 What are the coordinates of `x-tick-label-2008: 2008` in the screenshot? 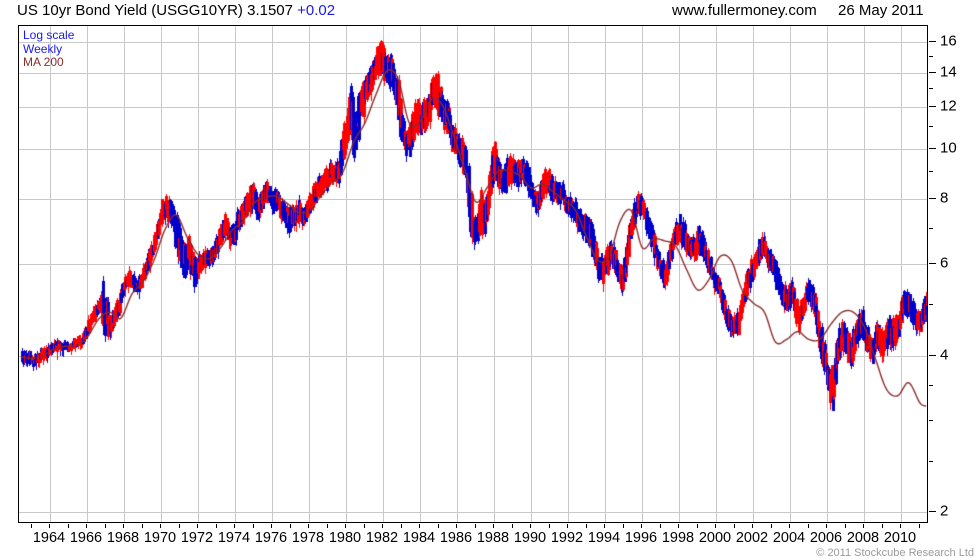 It's located at (863, 538).